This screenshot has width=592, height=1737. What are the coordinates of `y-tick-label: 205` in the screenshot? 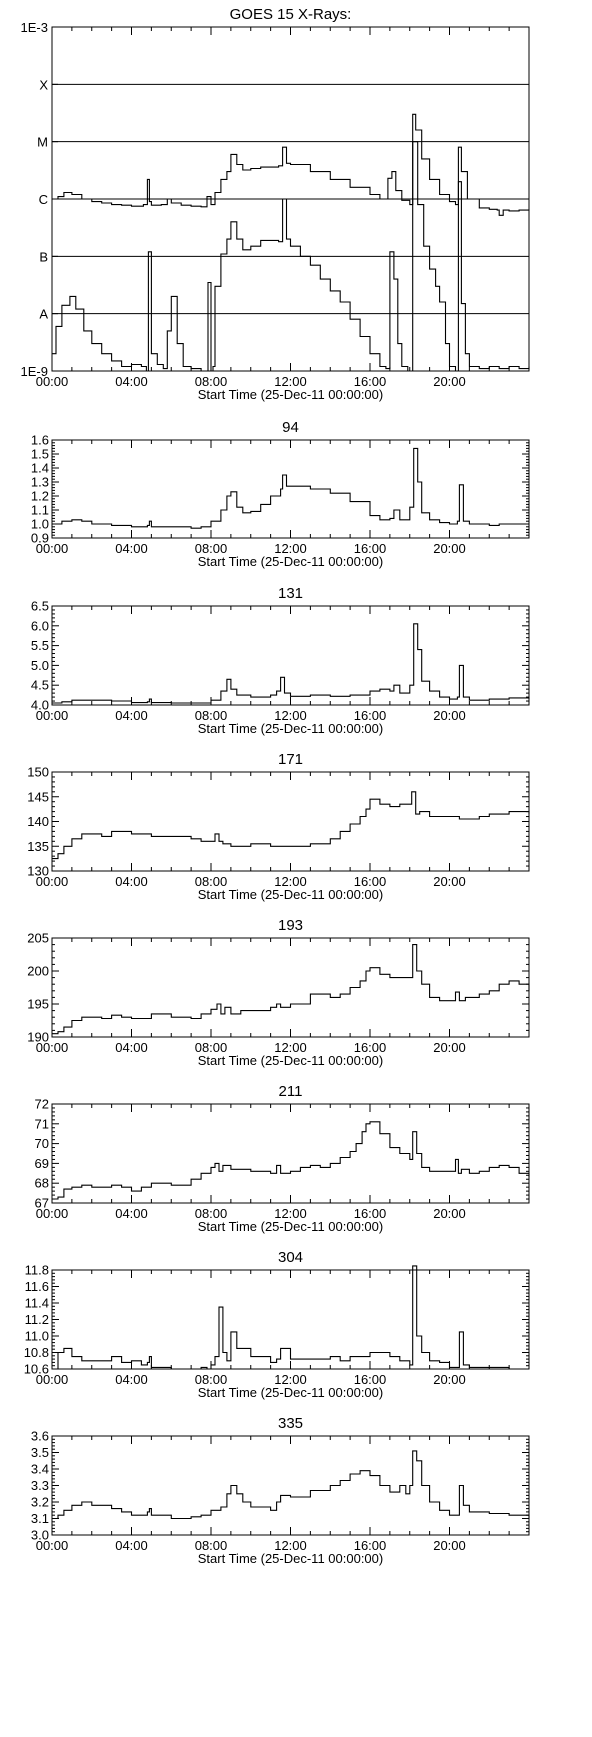 It's located at (38, 938).